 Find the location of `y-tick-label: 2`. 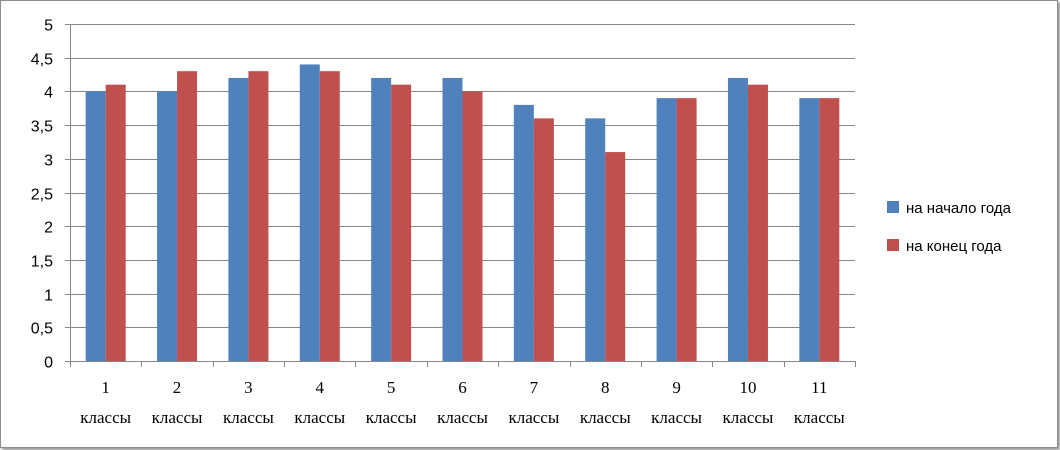

y-tick-label: 2 is located at coordinates (48, 228).